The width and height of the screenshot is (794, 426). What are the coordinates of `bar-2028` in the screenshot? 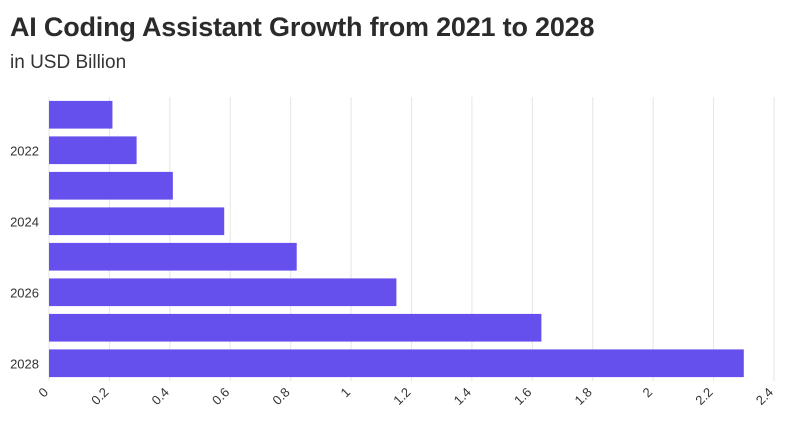 It's located at (396, 363).